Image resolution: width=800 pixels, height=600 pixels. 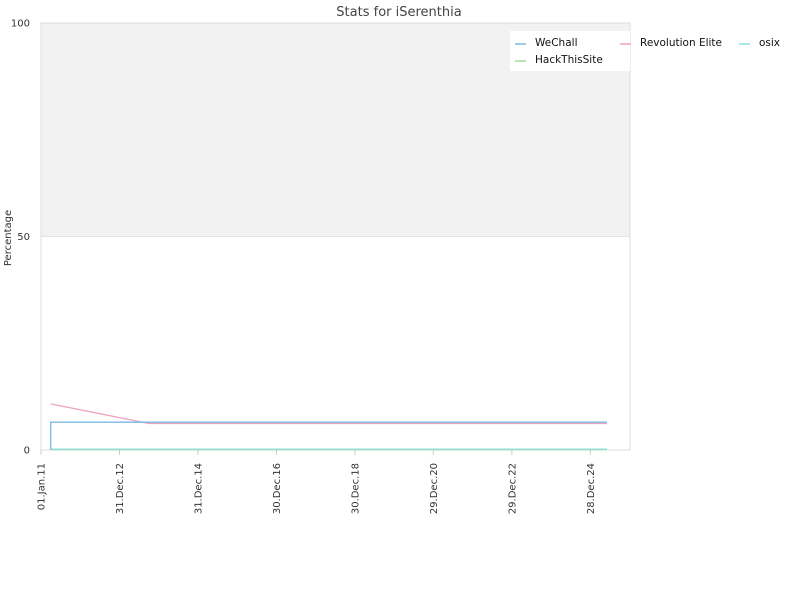 I want to click on legend-background, so click(x=570, y=51).